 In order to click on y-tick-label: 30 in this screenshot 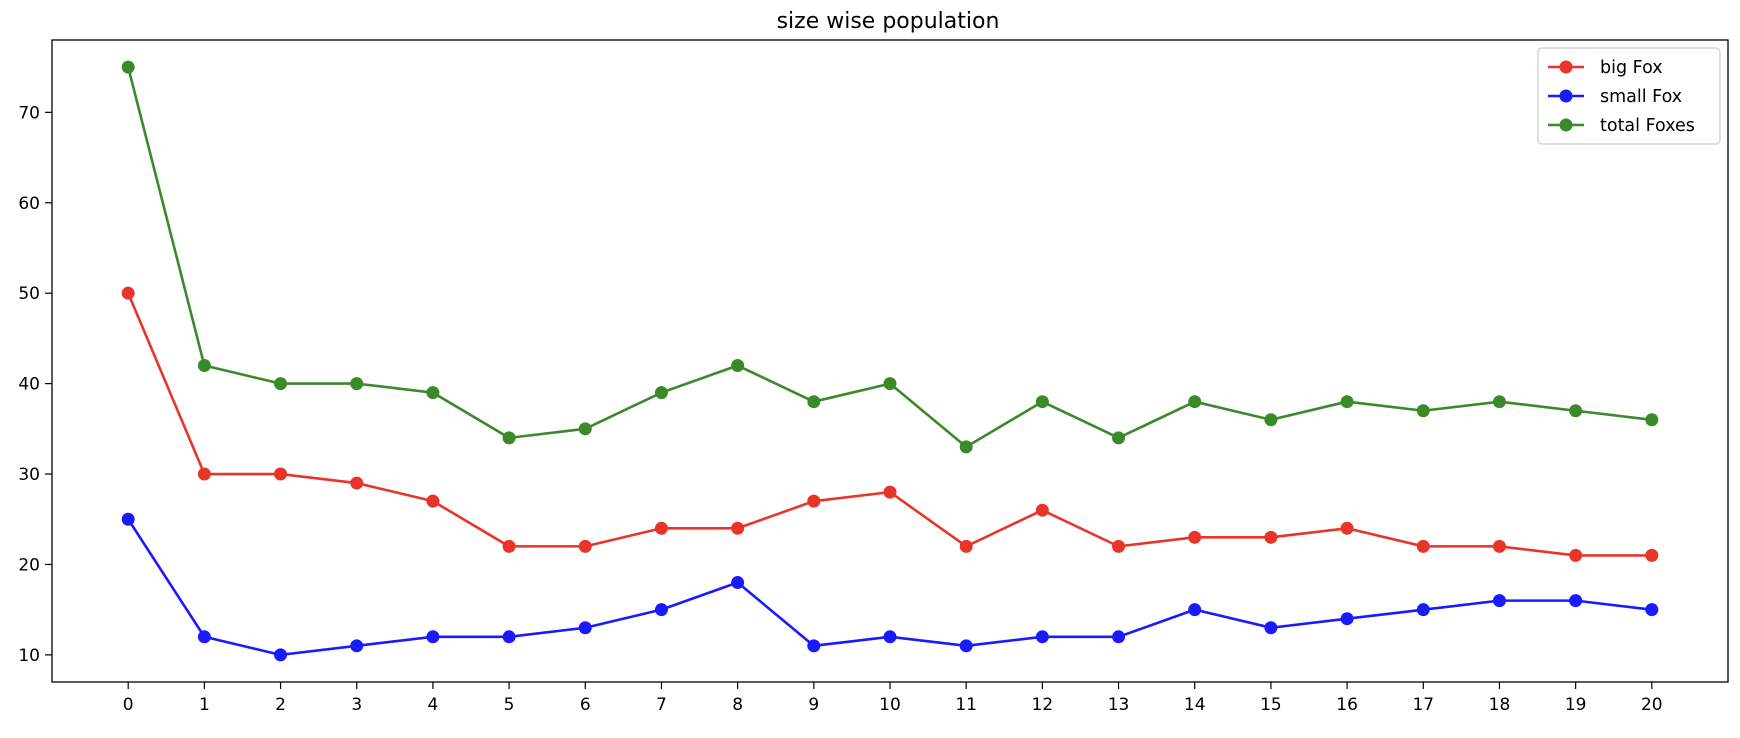, I will do `click(29, 475)`.